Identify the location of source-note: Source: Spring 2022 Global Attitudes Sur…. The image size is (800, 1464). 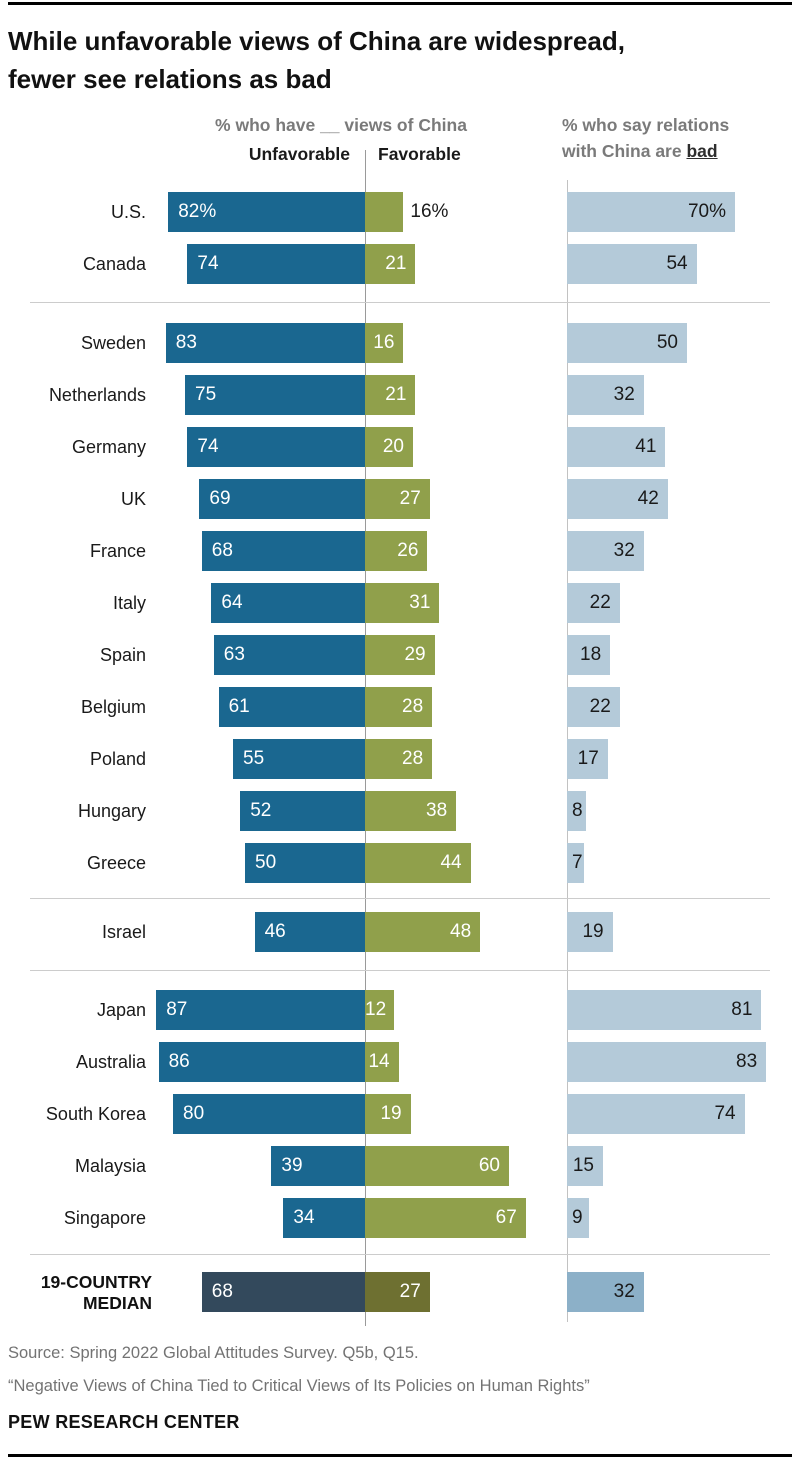
(213, 1353).